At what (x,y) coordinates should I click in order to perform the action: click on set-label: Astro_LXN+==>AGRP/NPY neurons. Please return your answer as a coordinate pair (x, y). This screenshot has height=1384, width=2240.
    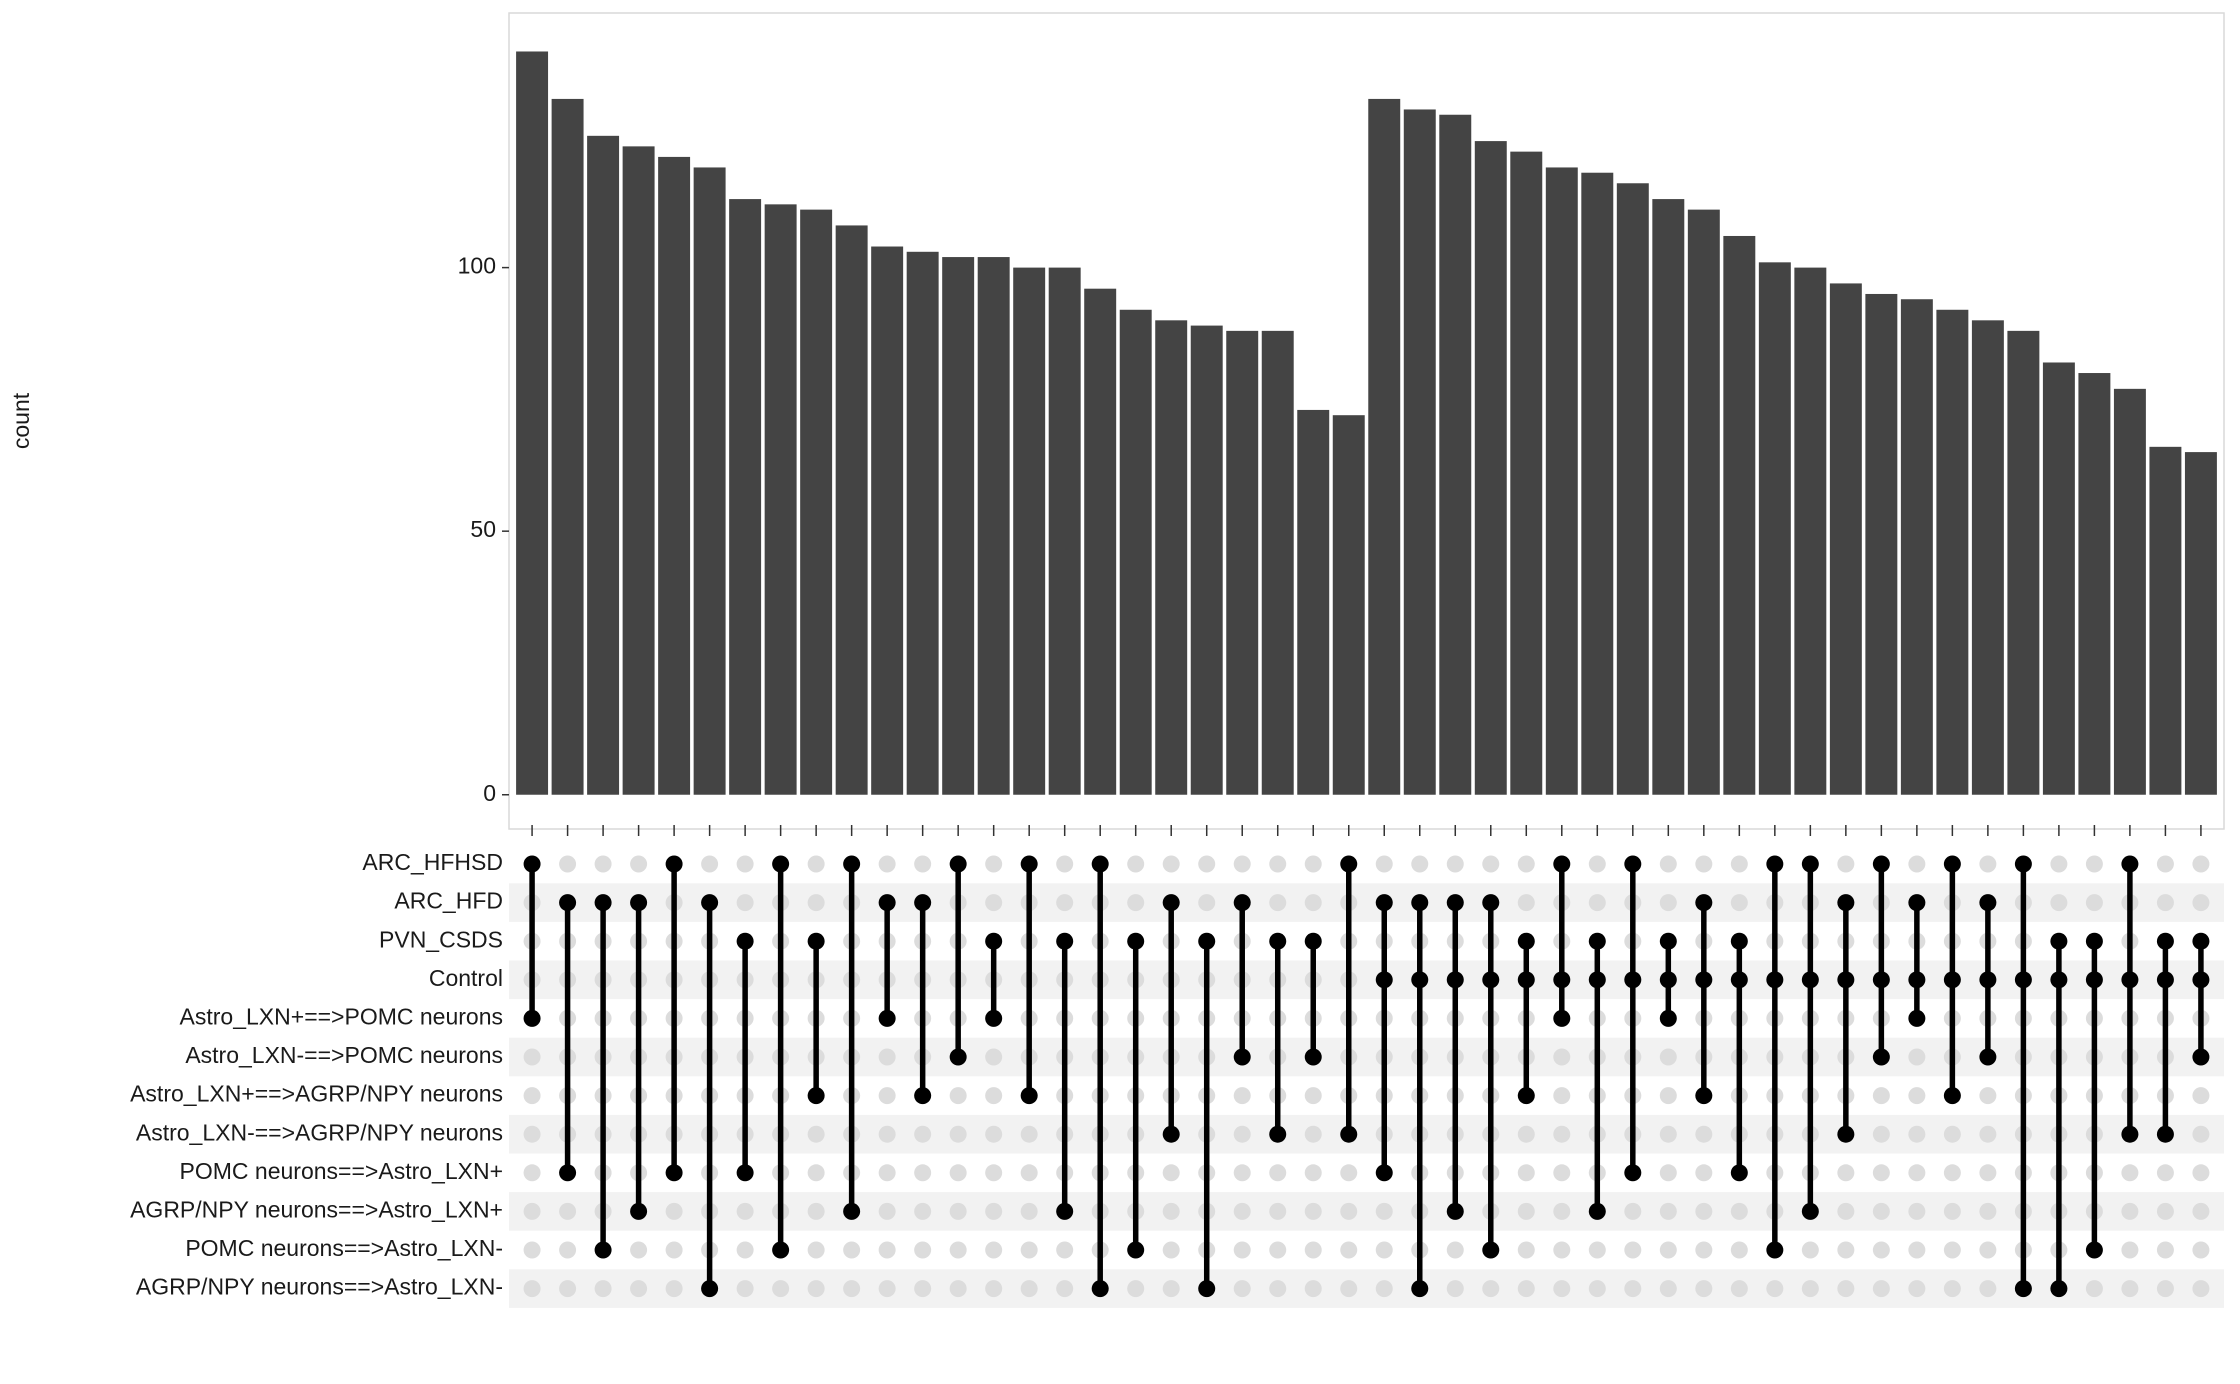
    Looking at the image, I should click on (316, 1094).